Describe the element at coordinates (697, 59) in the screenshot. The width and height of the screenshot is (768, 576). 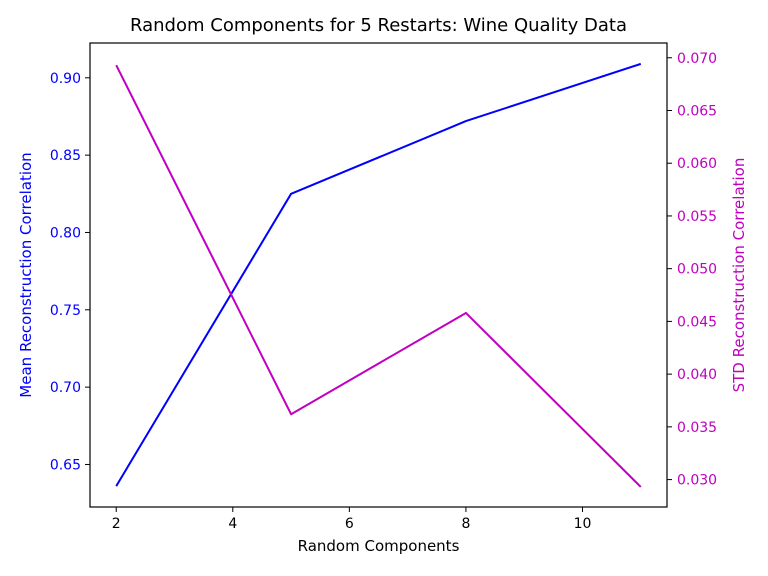
I see `right-y-tick-label: 0.070` at that location.